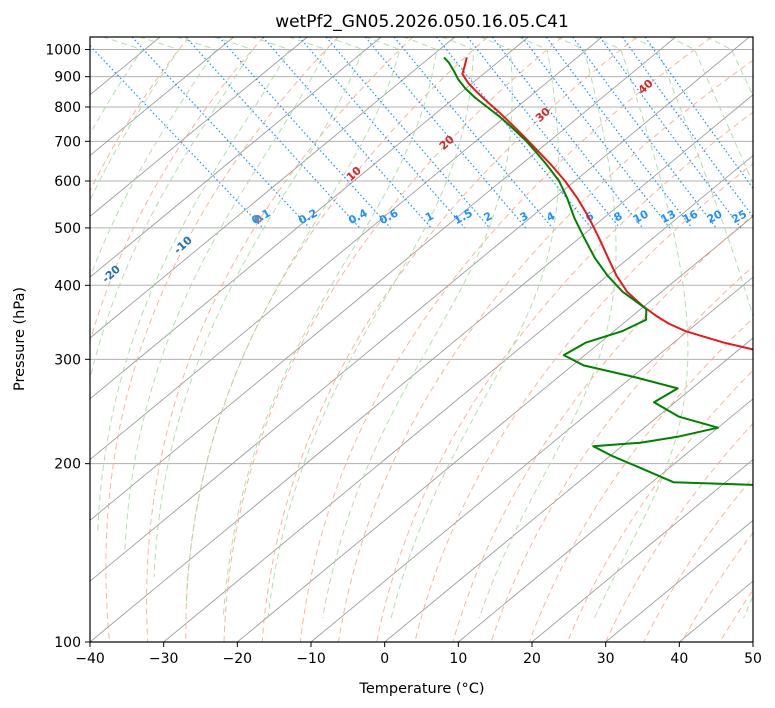  What do you see at coordinates (760, 216) in the screenshot?
I see `mixing-ratio-label: 30` at bounding box center [760, 216].